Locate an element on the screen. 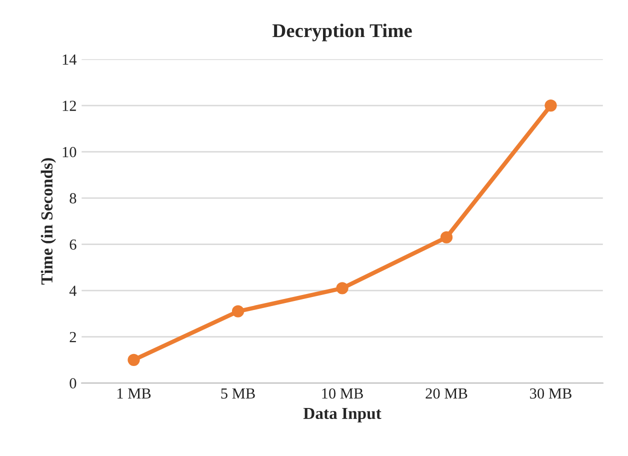 This screenshot has width=628, height=456. x-tick-label: 10 MB is located at coordinates (342, 393).